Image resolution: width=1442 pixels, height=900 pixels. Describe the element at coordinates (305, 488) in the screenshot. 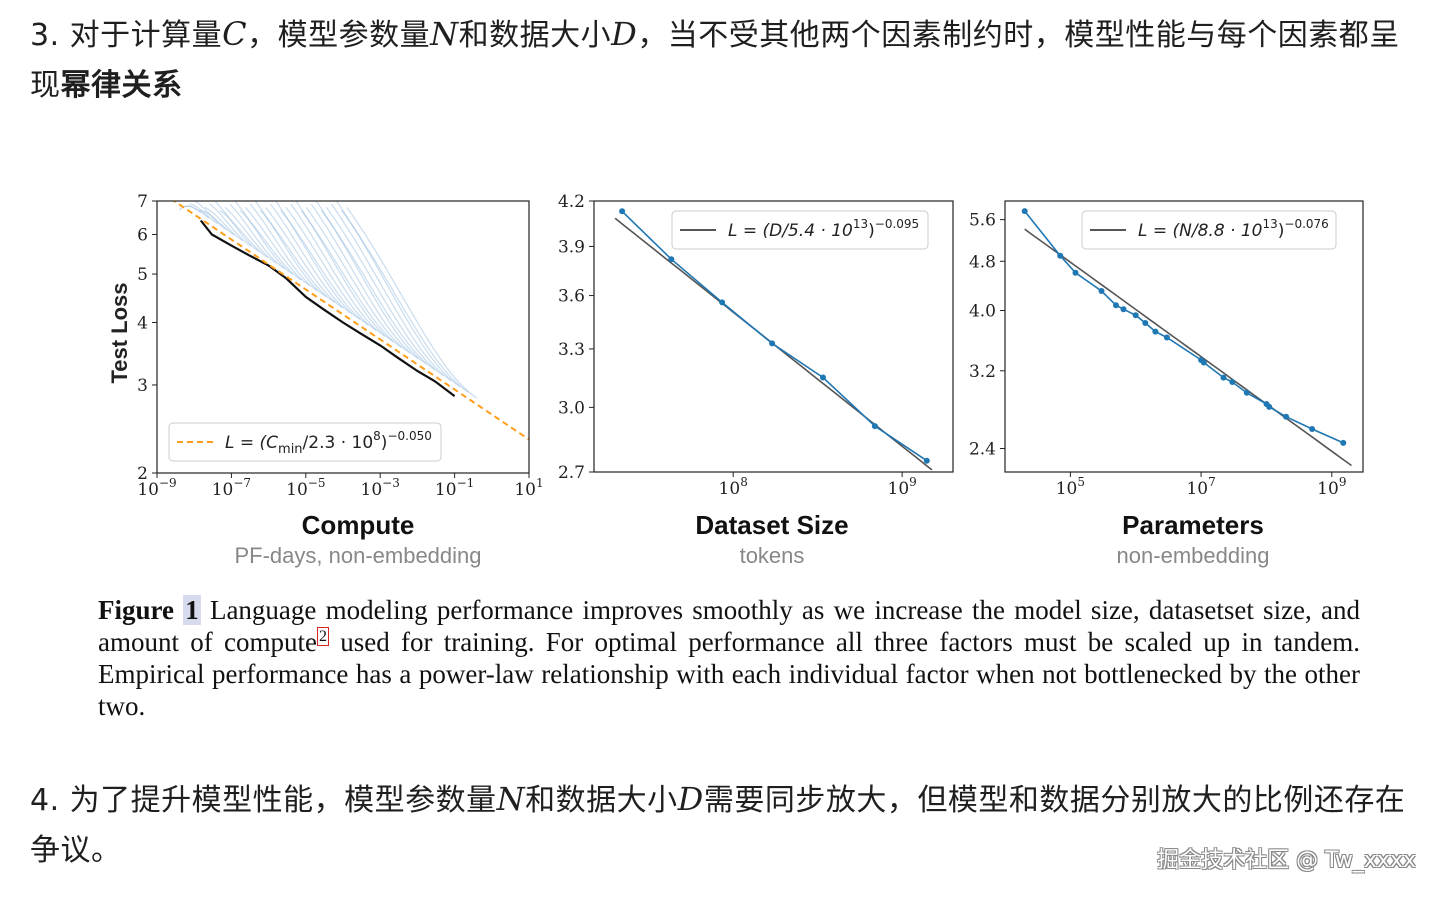

I see `x-tick-label: 10⁻⁵` at that location.